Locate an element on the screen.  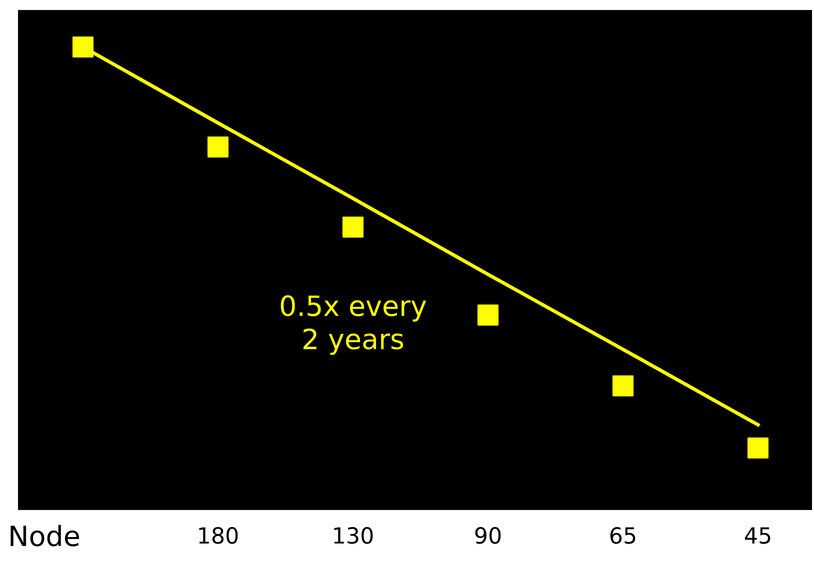
x-axis-title: Node is located at coordinates (45, 535).